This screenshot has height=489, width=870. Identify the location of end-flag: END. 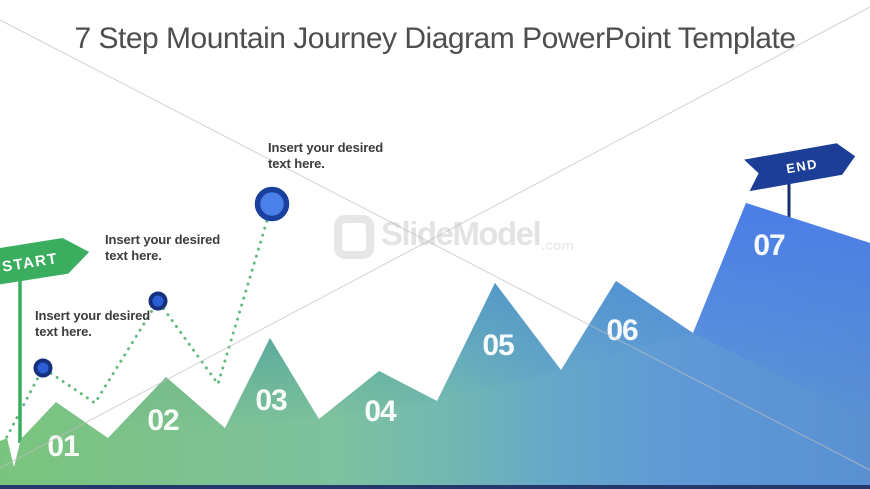
(801, 166).